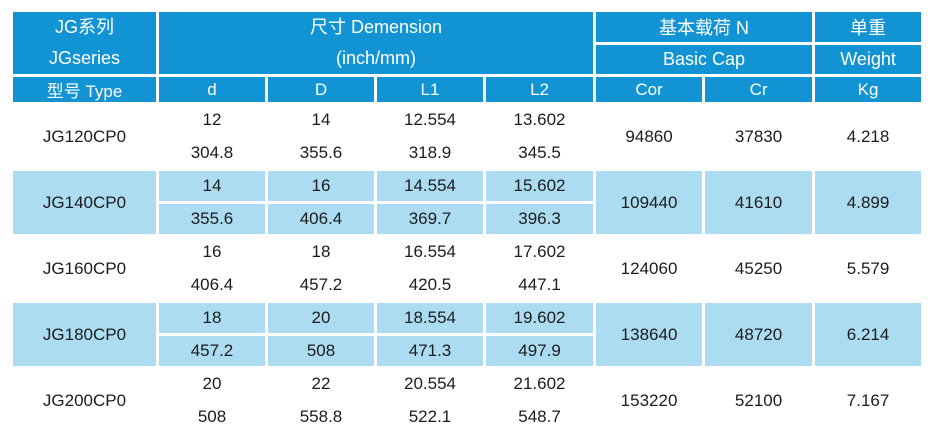 The image size is (930, 443). I want to click on table-row-mm: 304.8 355.6 318.9 345.5, so click(467, 153).